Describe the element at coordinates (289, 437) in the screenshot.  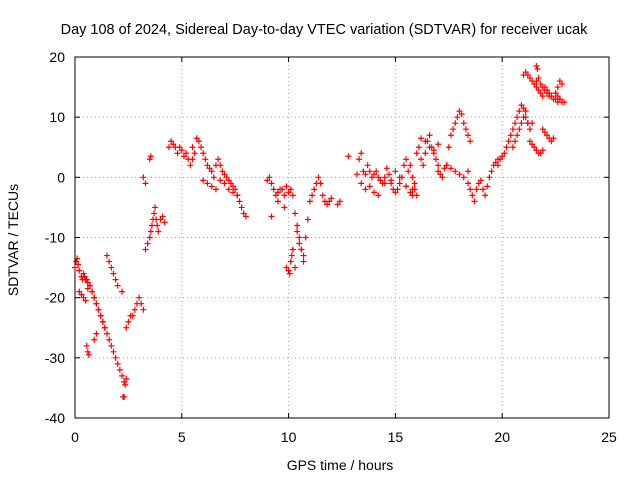
I see `x-tick-label: 10` at that location.